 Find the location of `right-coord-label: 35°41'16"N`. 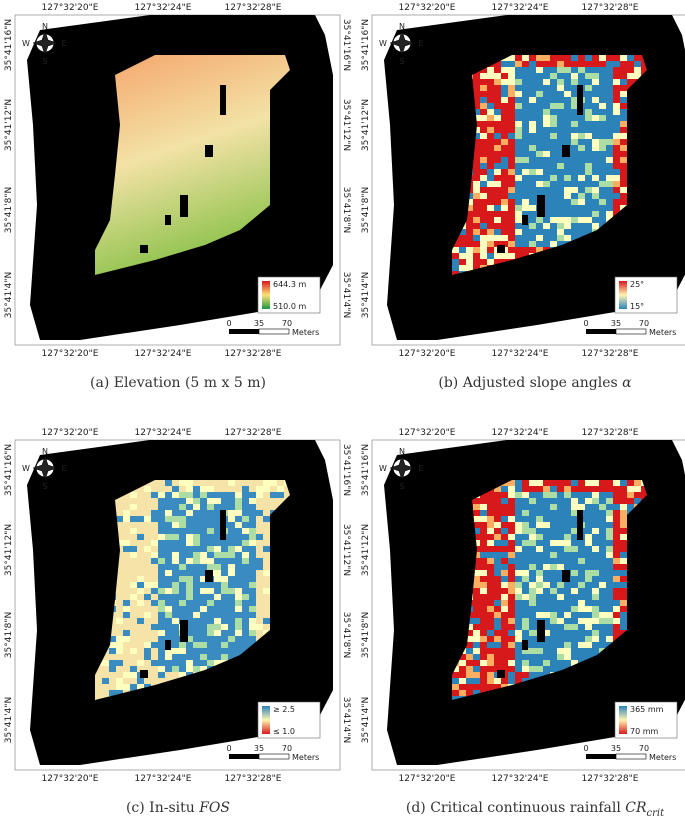

right-coord-label: 35°41'16"N is located at coordinates (346, 470).